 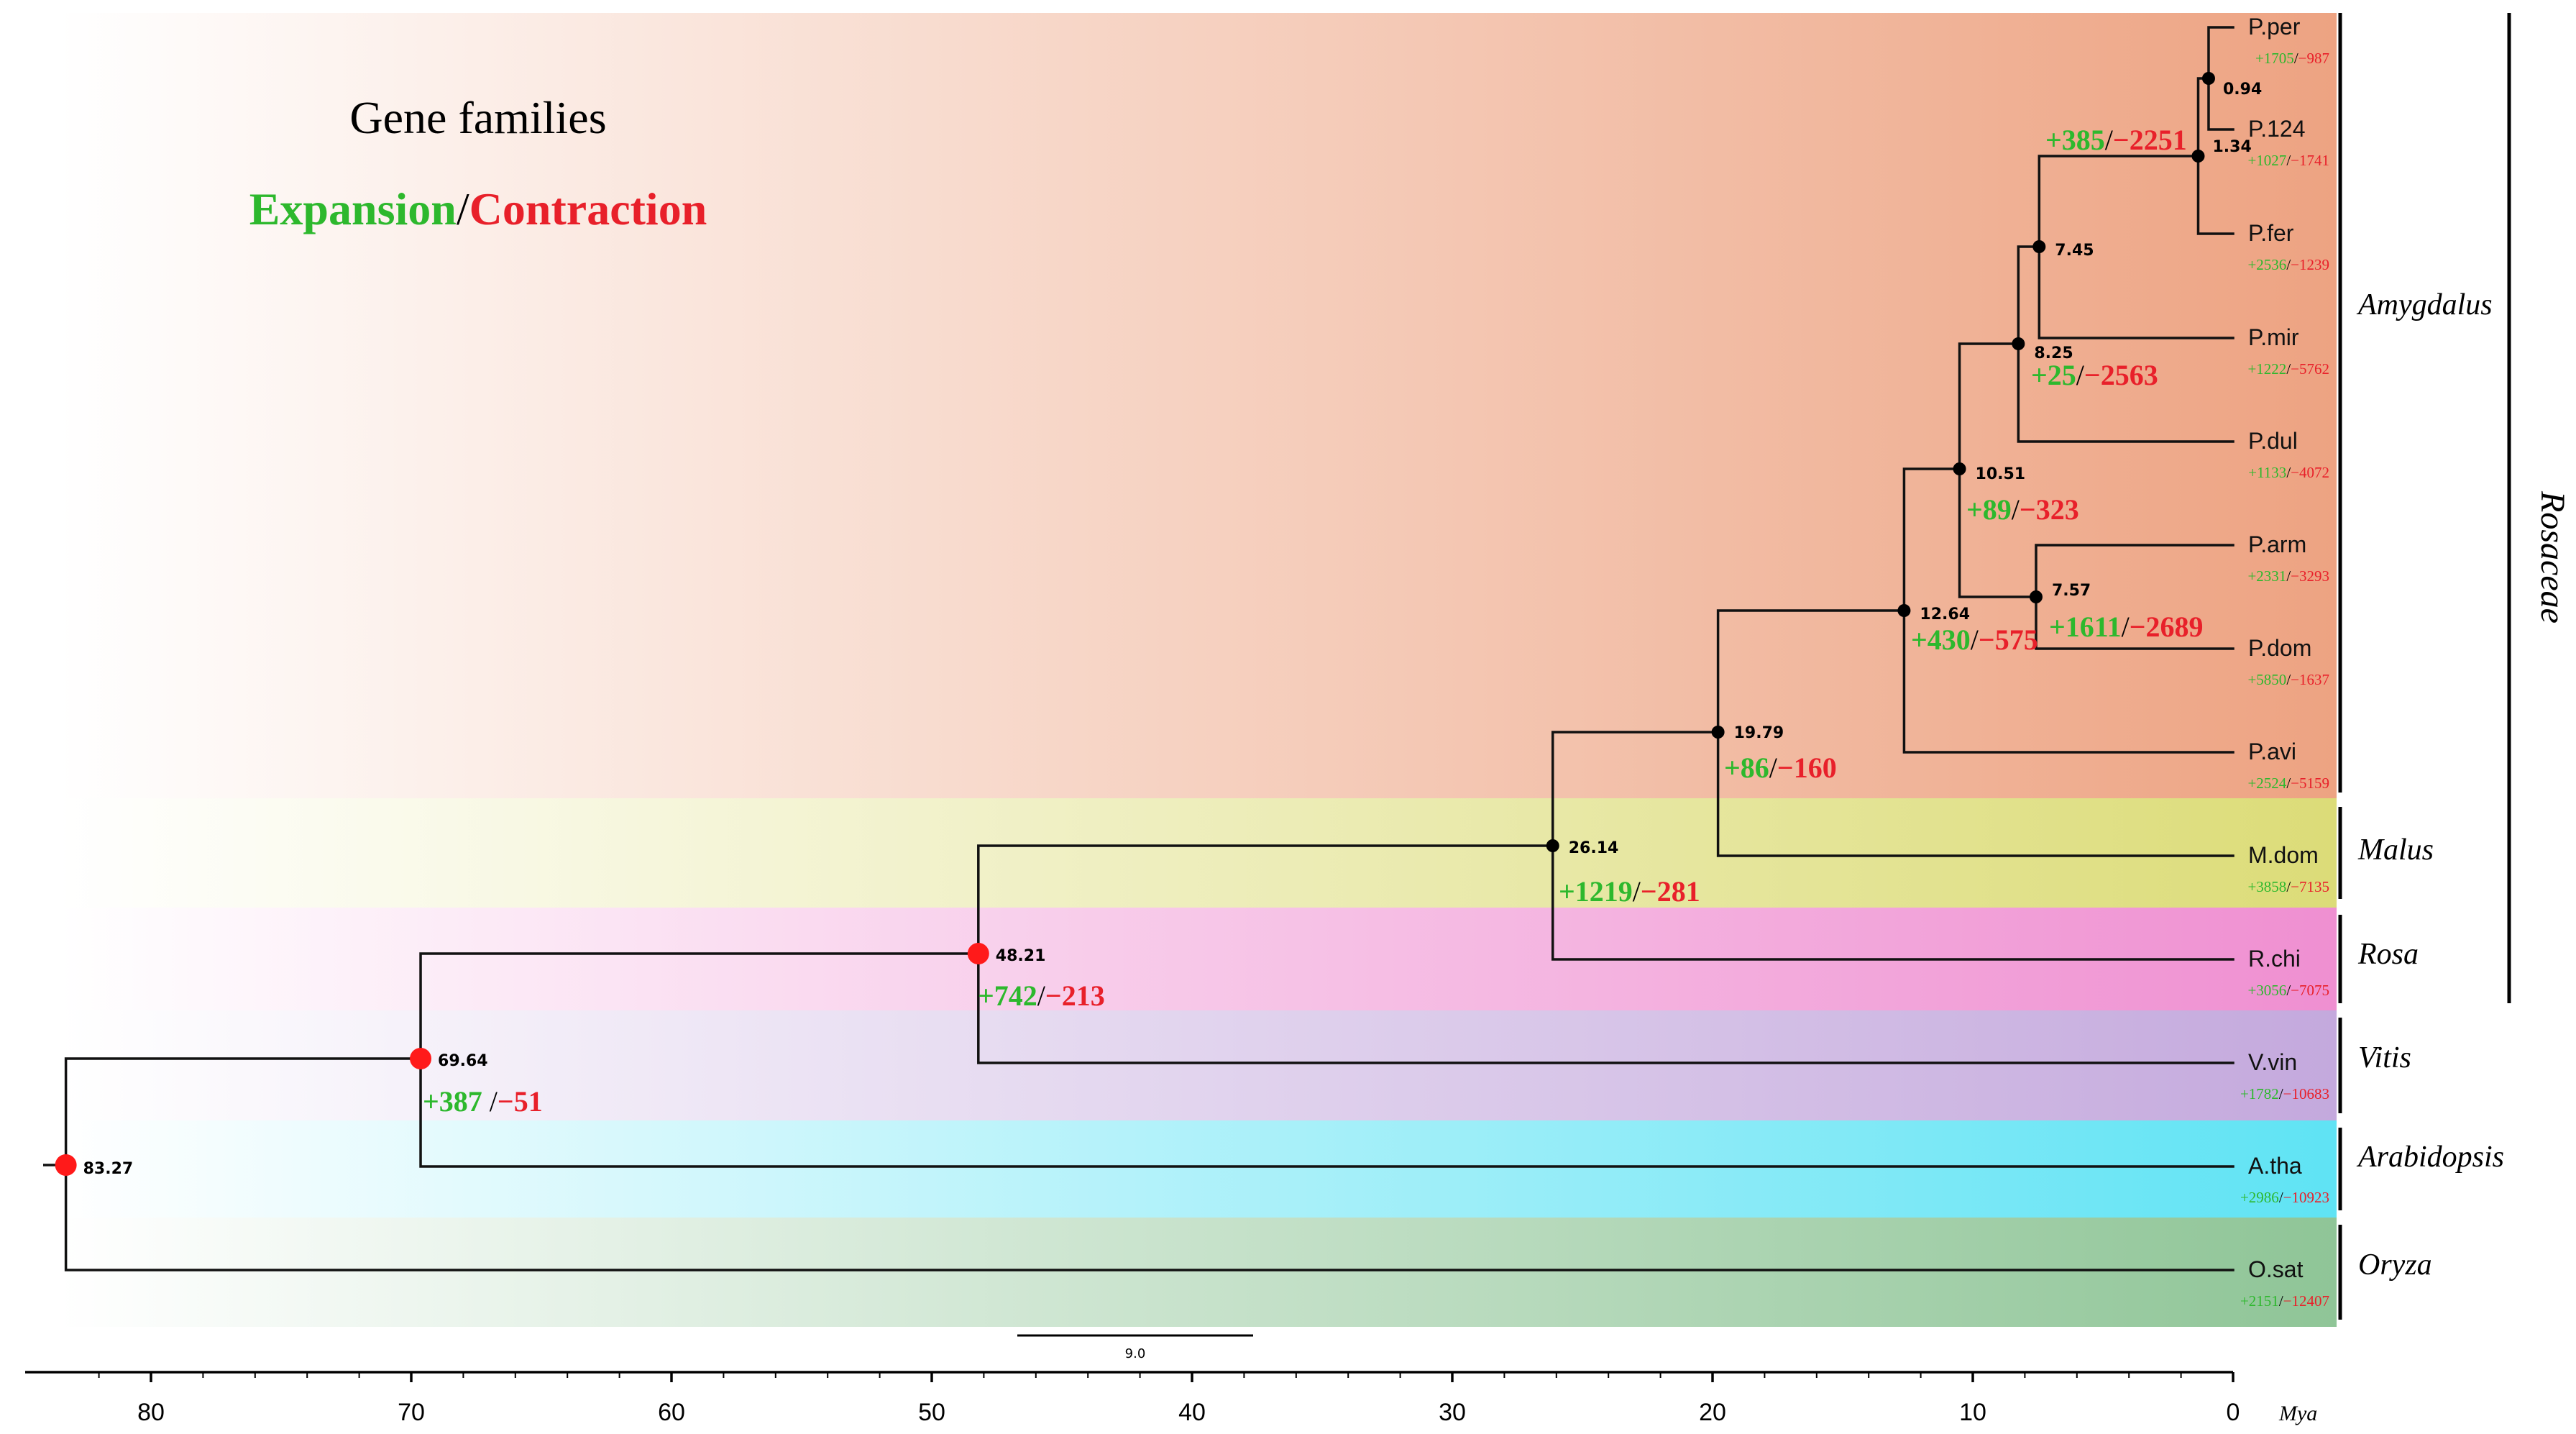 I want to click on branch-change-label: +1219/−281, so click(x=1630, y=892).